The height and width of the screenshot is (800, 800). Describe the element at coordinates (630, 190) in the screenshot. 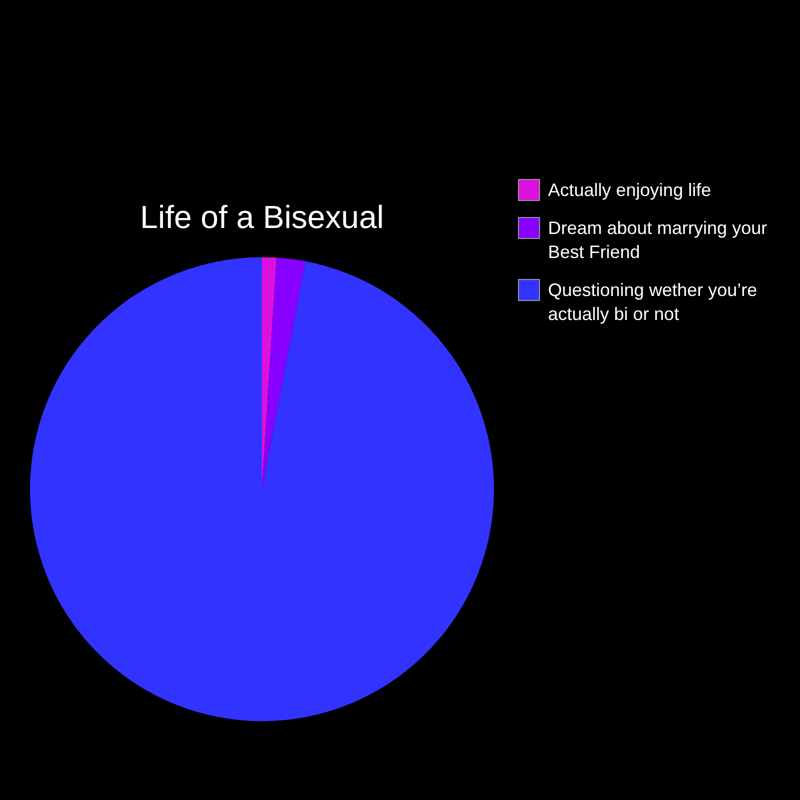

I see `legend-label: Actually enjoying life` at that location.